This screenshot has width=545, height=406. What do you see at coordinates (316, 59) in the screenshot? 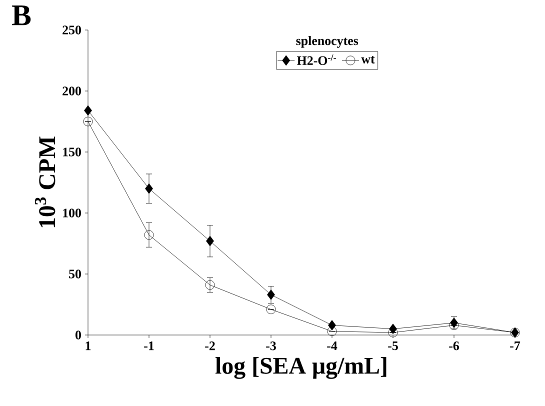
I see `legend-label: H2-O$^{-/-}$` at bounding box center [316, 59].